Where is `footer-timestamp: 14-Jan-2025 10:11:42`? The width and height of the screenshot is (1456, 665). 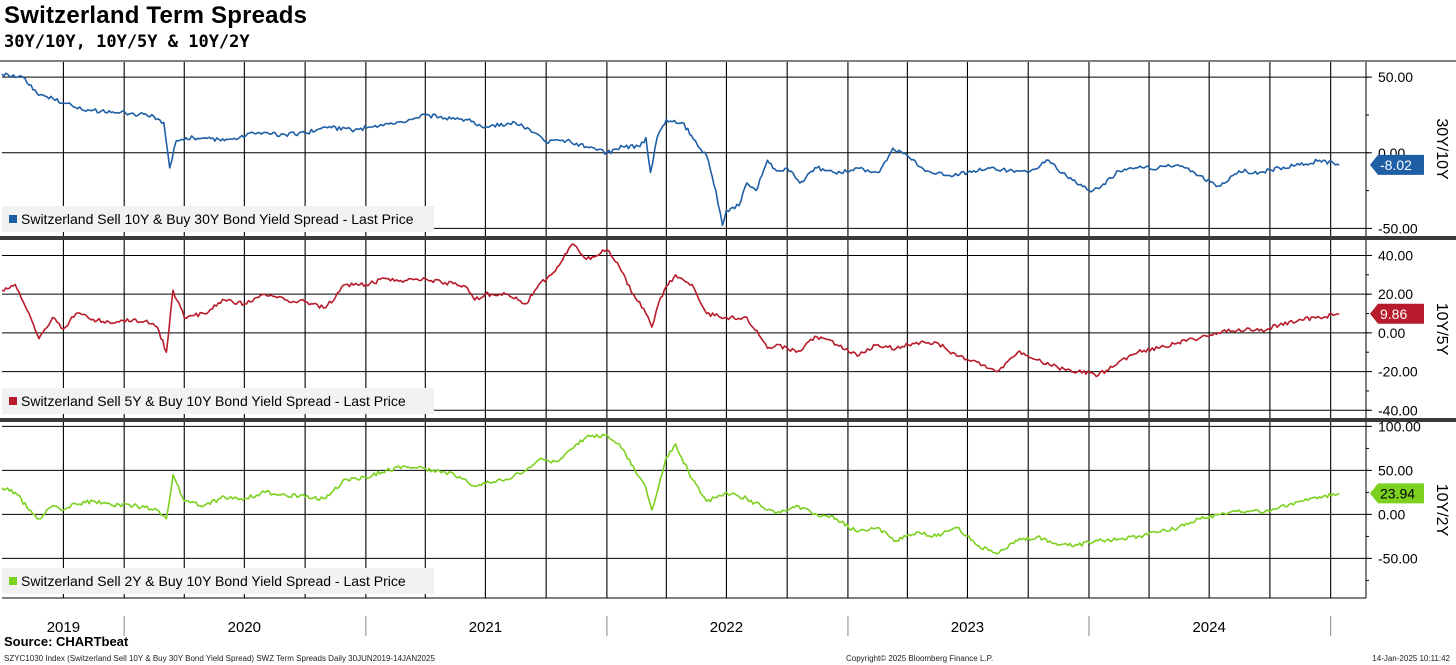
footer-timestamp: 14-Jan-2025 10:11:42 is located at coordinates (1411, 658).